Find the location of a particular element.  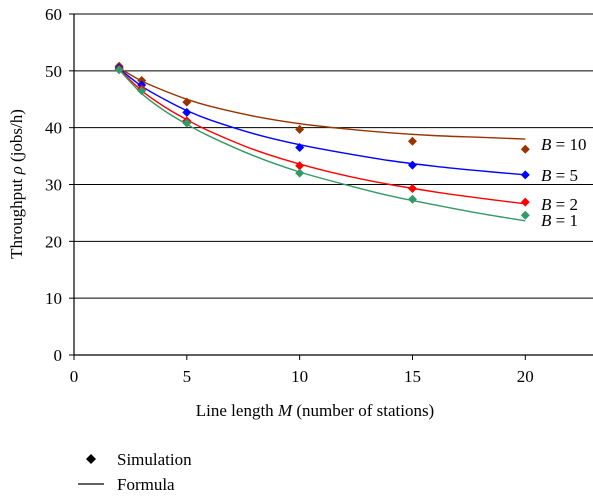

series-labels: B = 10 B = 5 B = 2B = 1 is located at coordinates (563, 182).